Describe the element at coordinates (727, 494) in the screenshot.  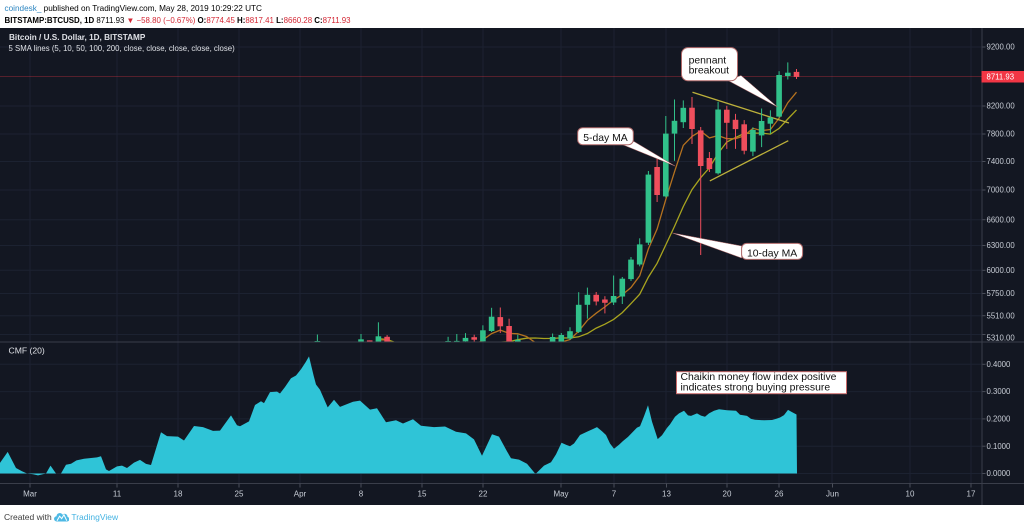
I see `svg-text: 20` at that location.